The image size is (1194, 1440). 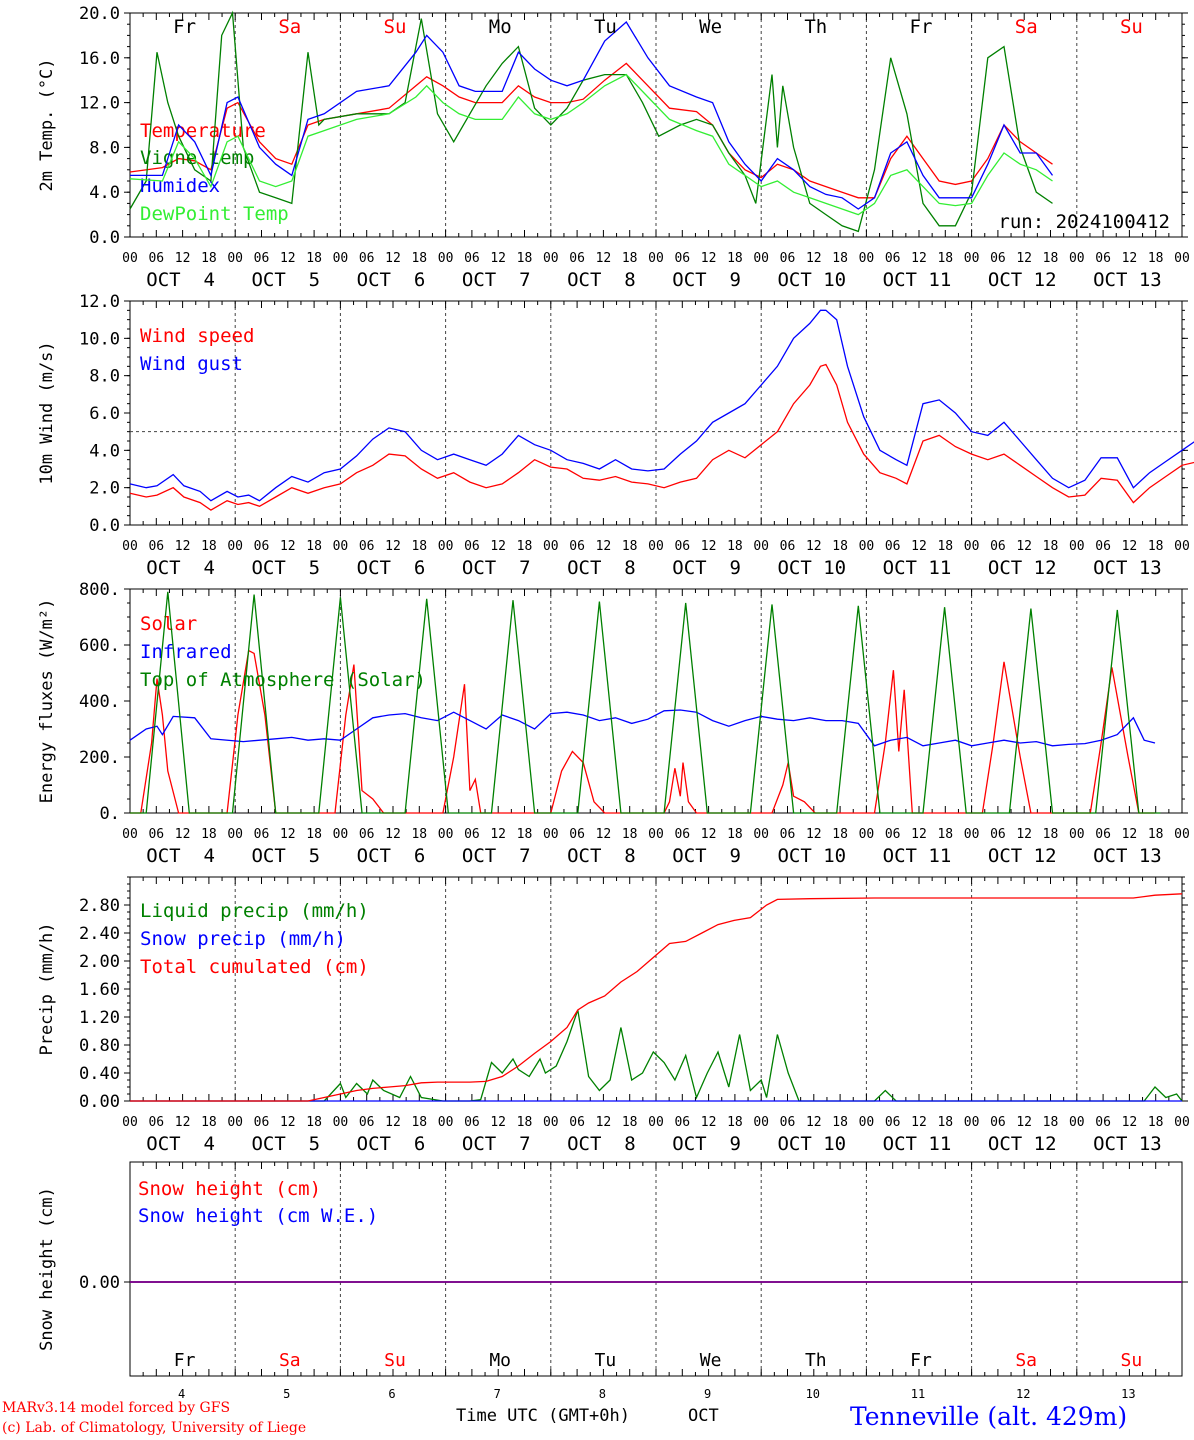 I want to click on y-tick-label: 10.0, so click(x=99, y=339).